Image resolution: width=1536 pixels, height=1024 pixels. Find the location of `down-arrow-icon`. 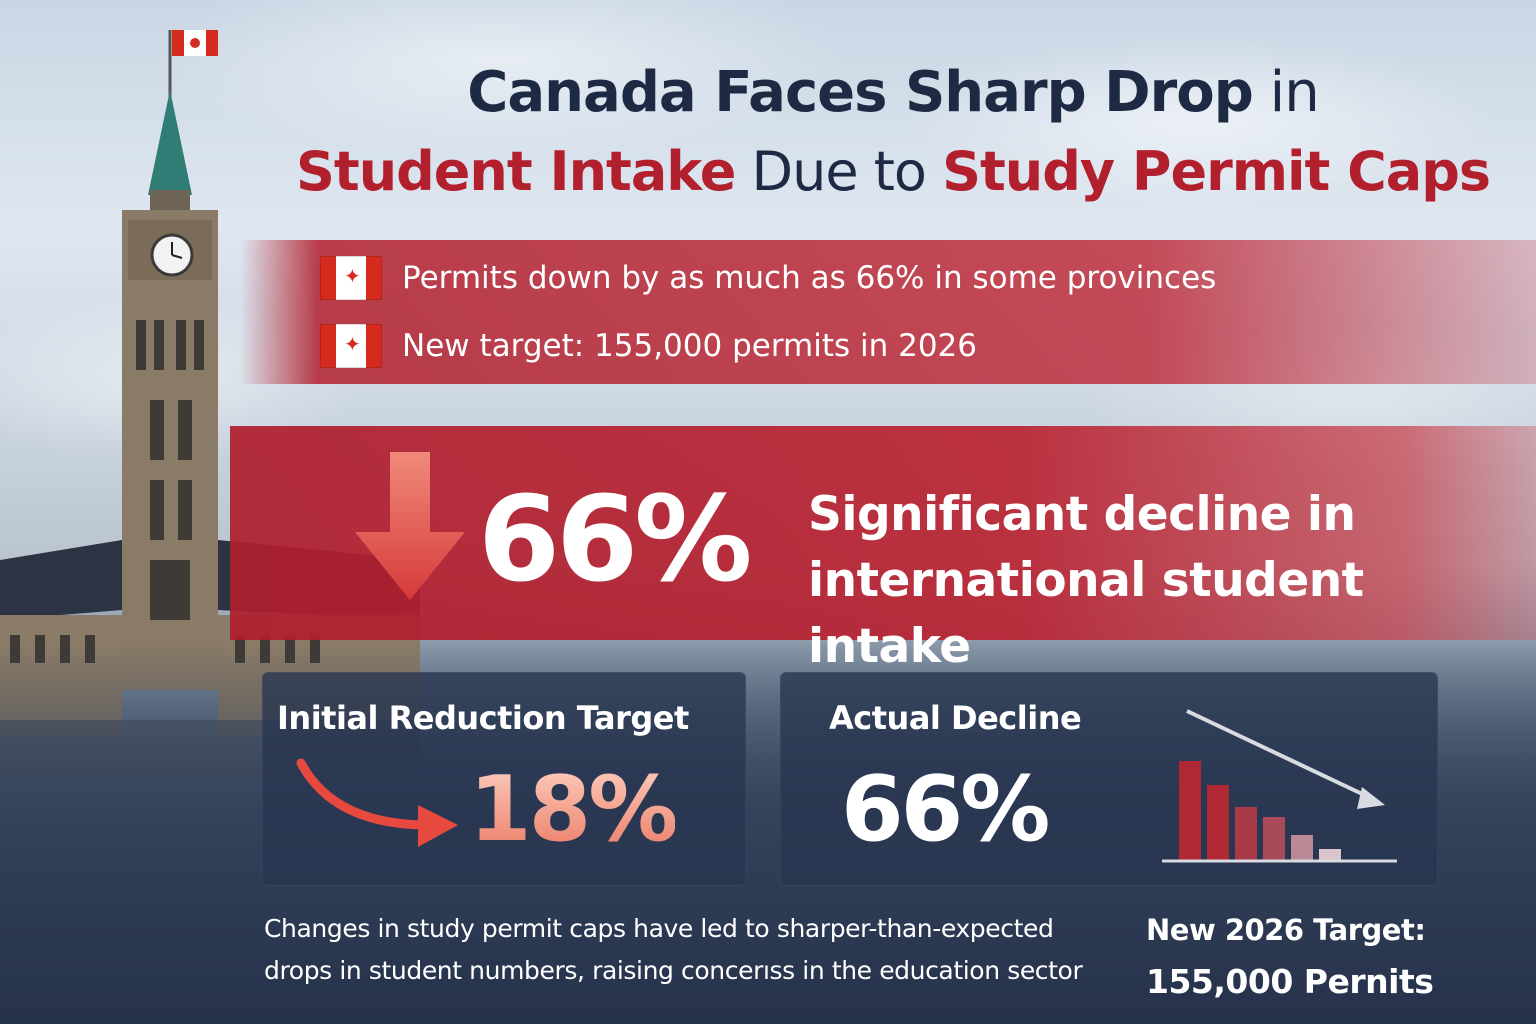

down-arrow-icon is located at coordinates (410, 526).